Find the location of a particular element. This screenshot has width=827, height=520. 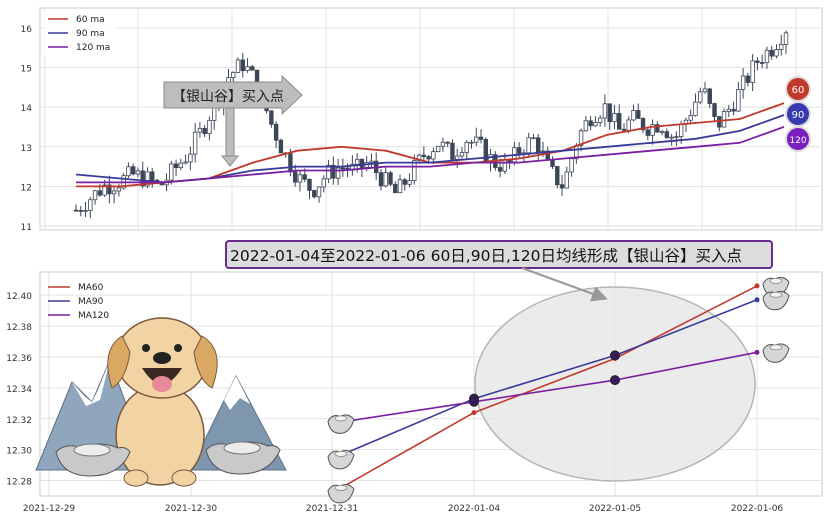

bottom-legend: MA60 MA90 MA120 is located at coordinates (78, 302).